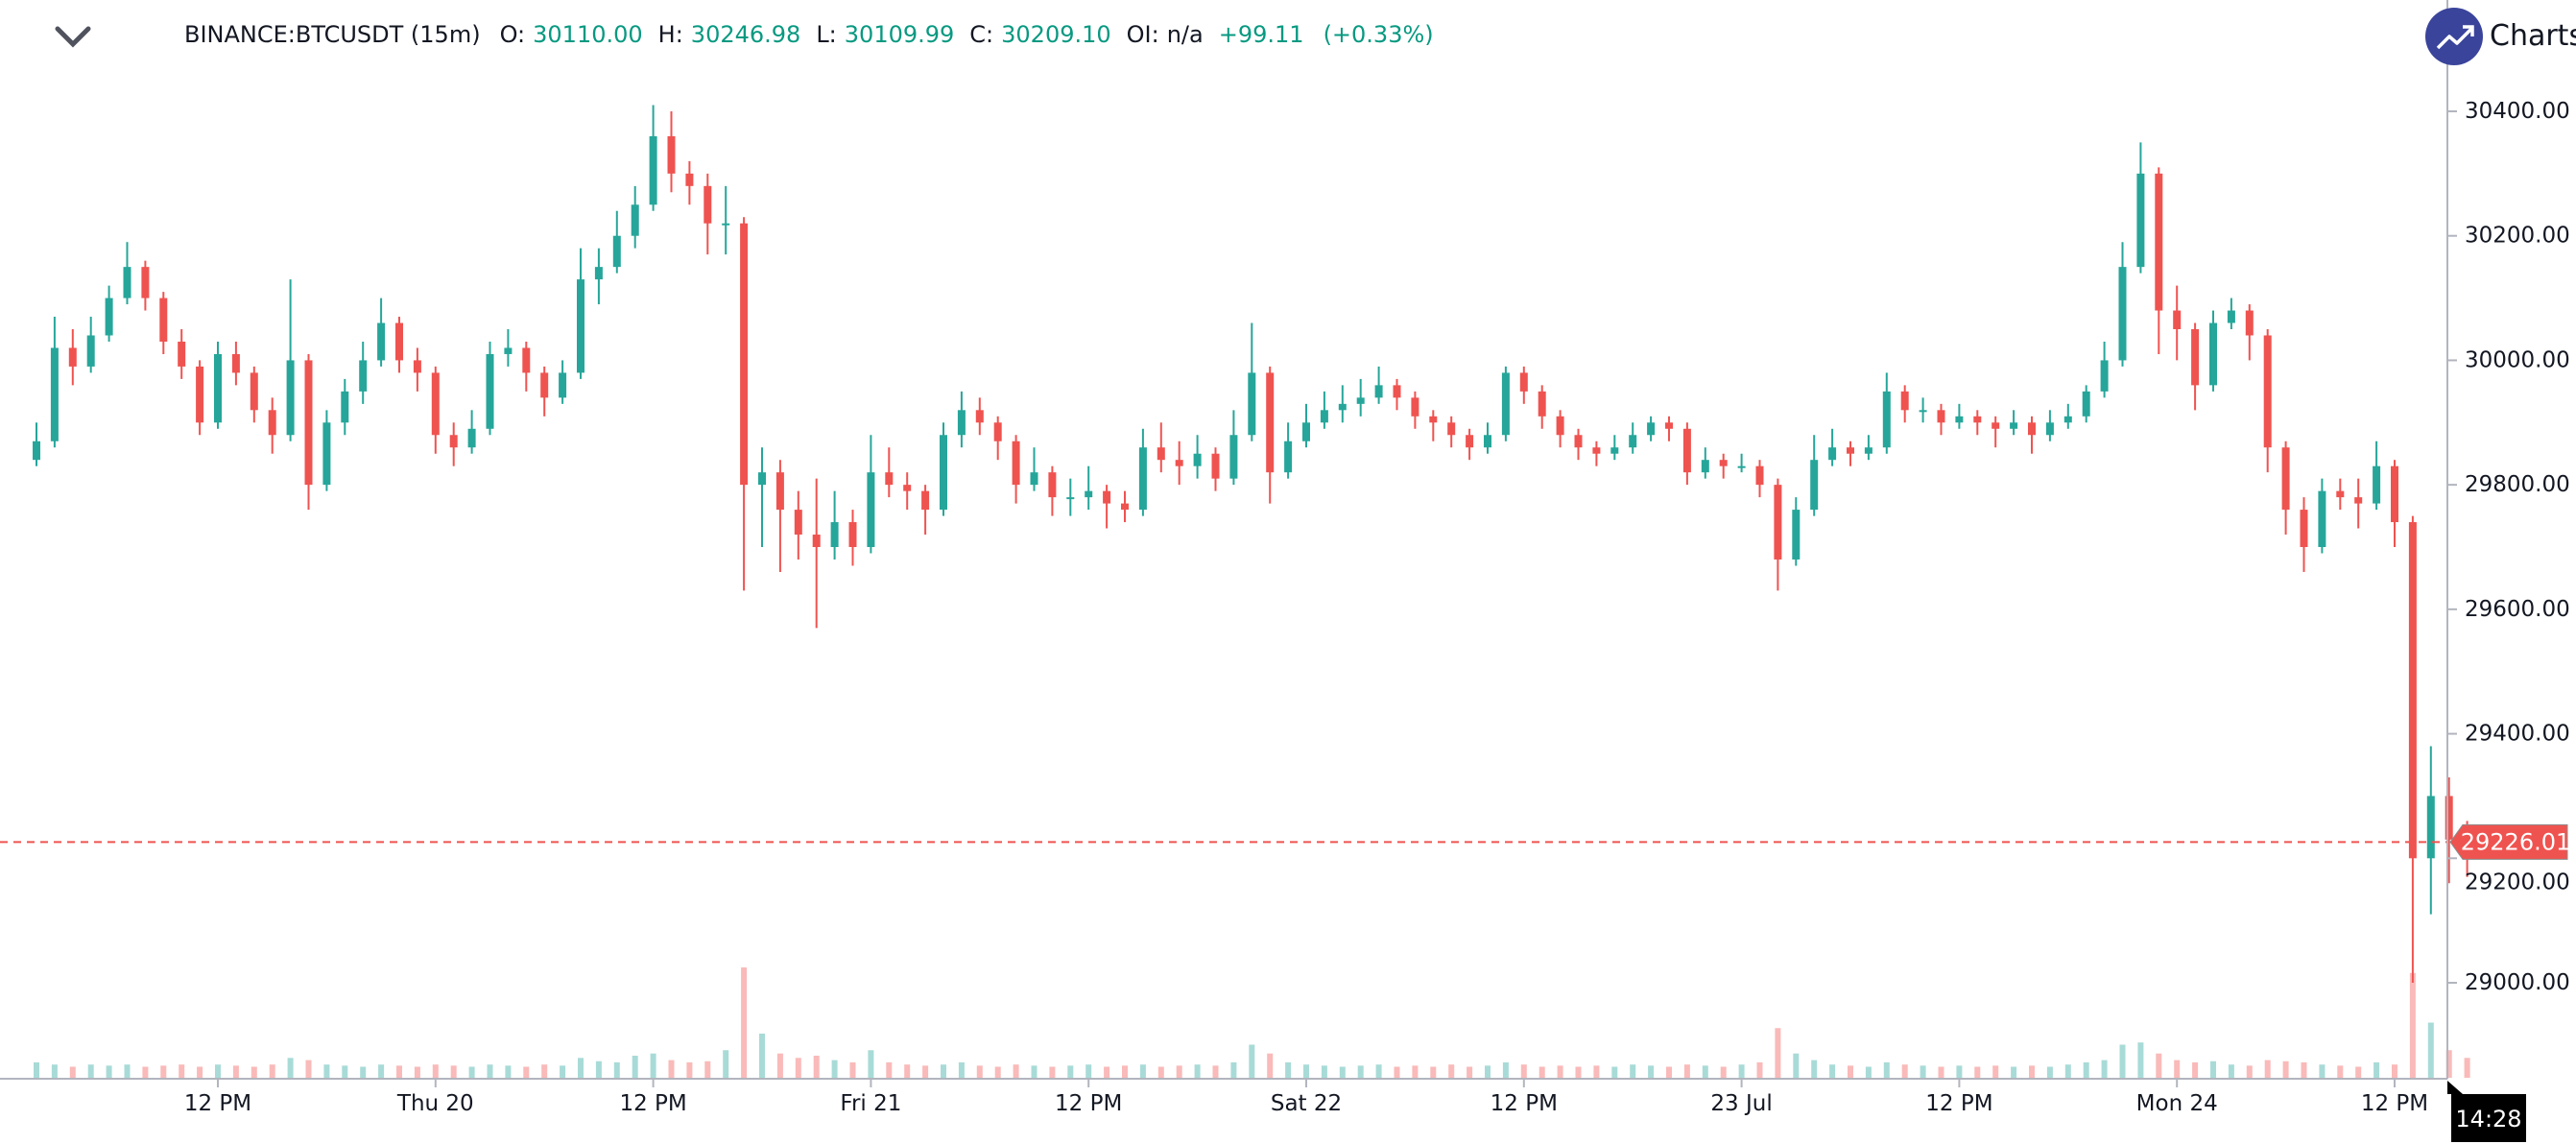 This screenshot has height=1144, width=2576. Describe the element at coordinates (2533, 36) in the screenshot. I see `brand-text: Charts |` at that location.